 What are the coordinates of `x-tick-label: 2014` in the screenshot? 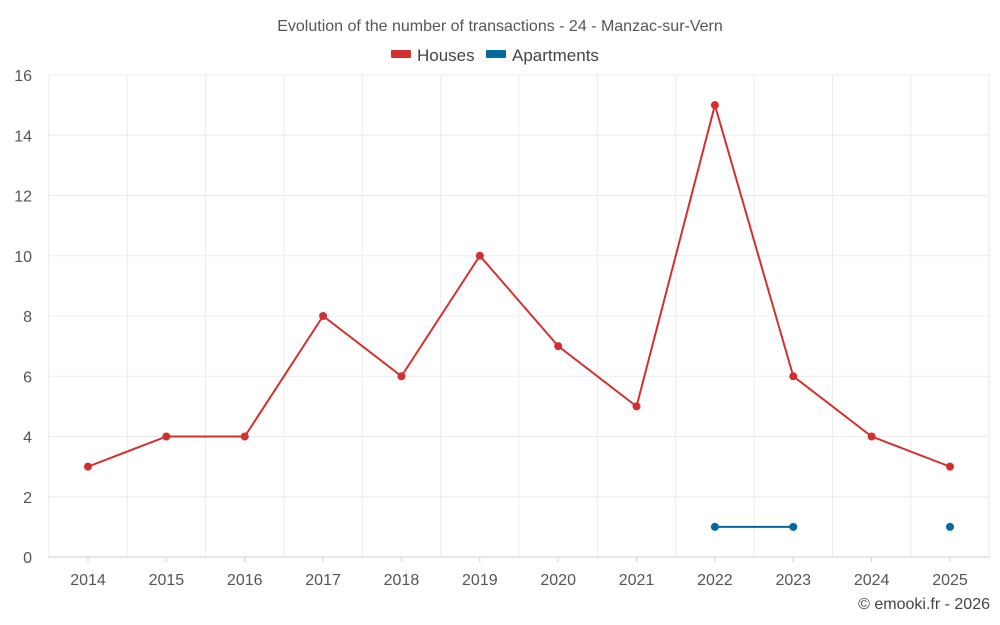 It's located at (88, 580).